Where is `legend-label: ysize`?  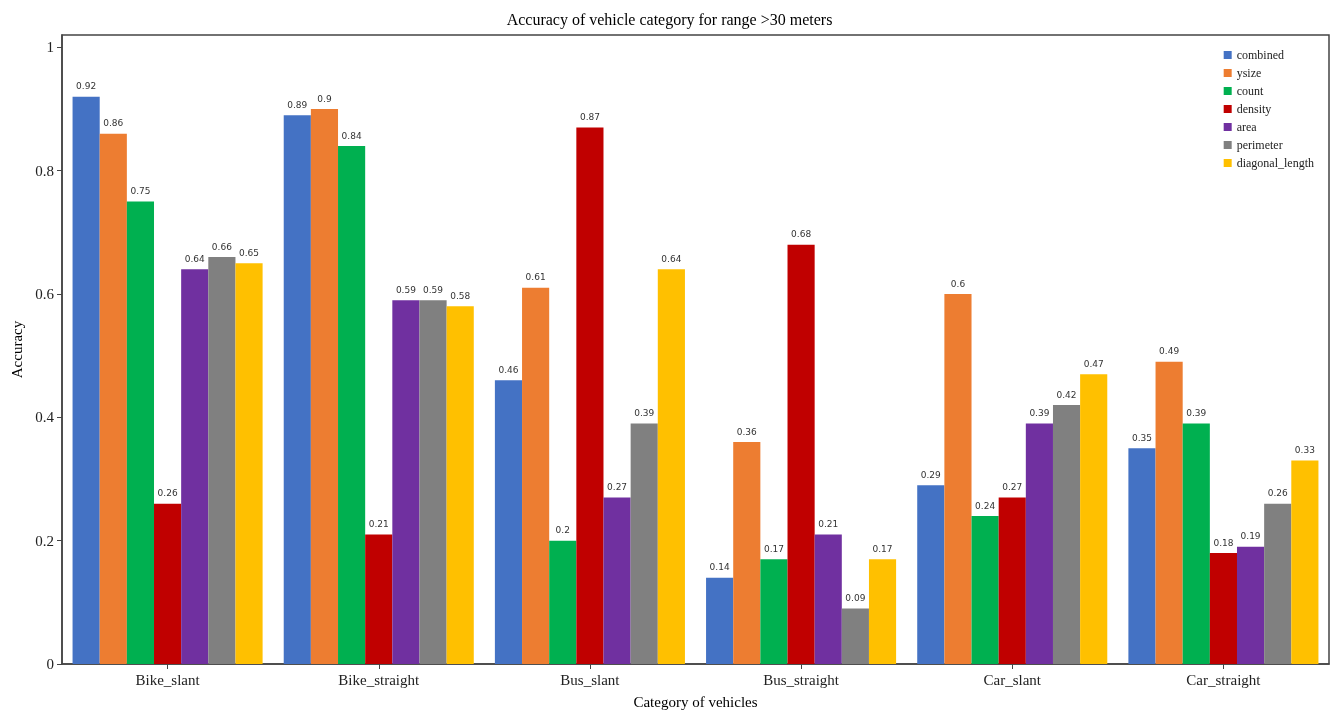
legend-label: ysize is located at coordinates (1249, 73).